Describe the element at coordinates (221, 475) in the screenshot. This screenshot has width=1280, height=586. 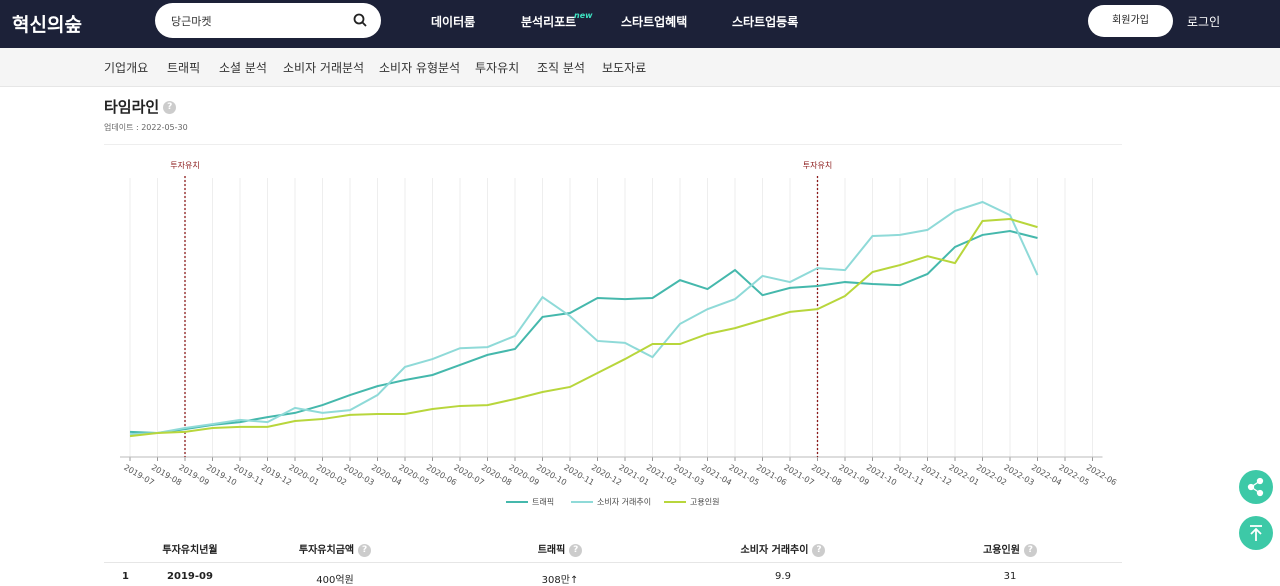
I see `x-tick-label: 2019-10` at that location.